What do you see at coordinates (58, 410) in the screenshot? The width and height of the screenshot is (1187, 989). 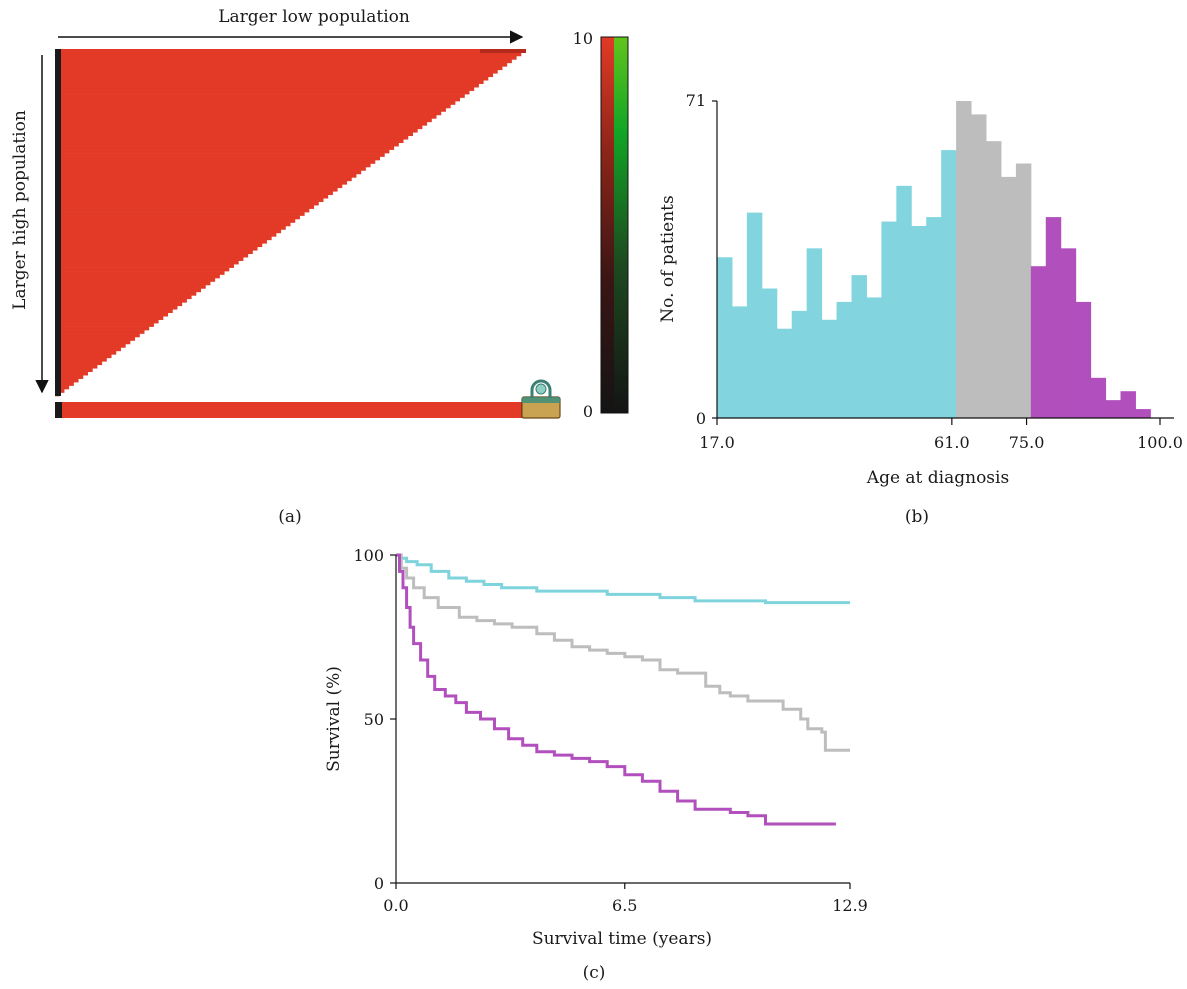 I see `heatmap-summary-row-edge` at bounding box center [58, 410].